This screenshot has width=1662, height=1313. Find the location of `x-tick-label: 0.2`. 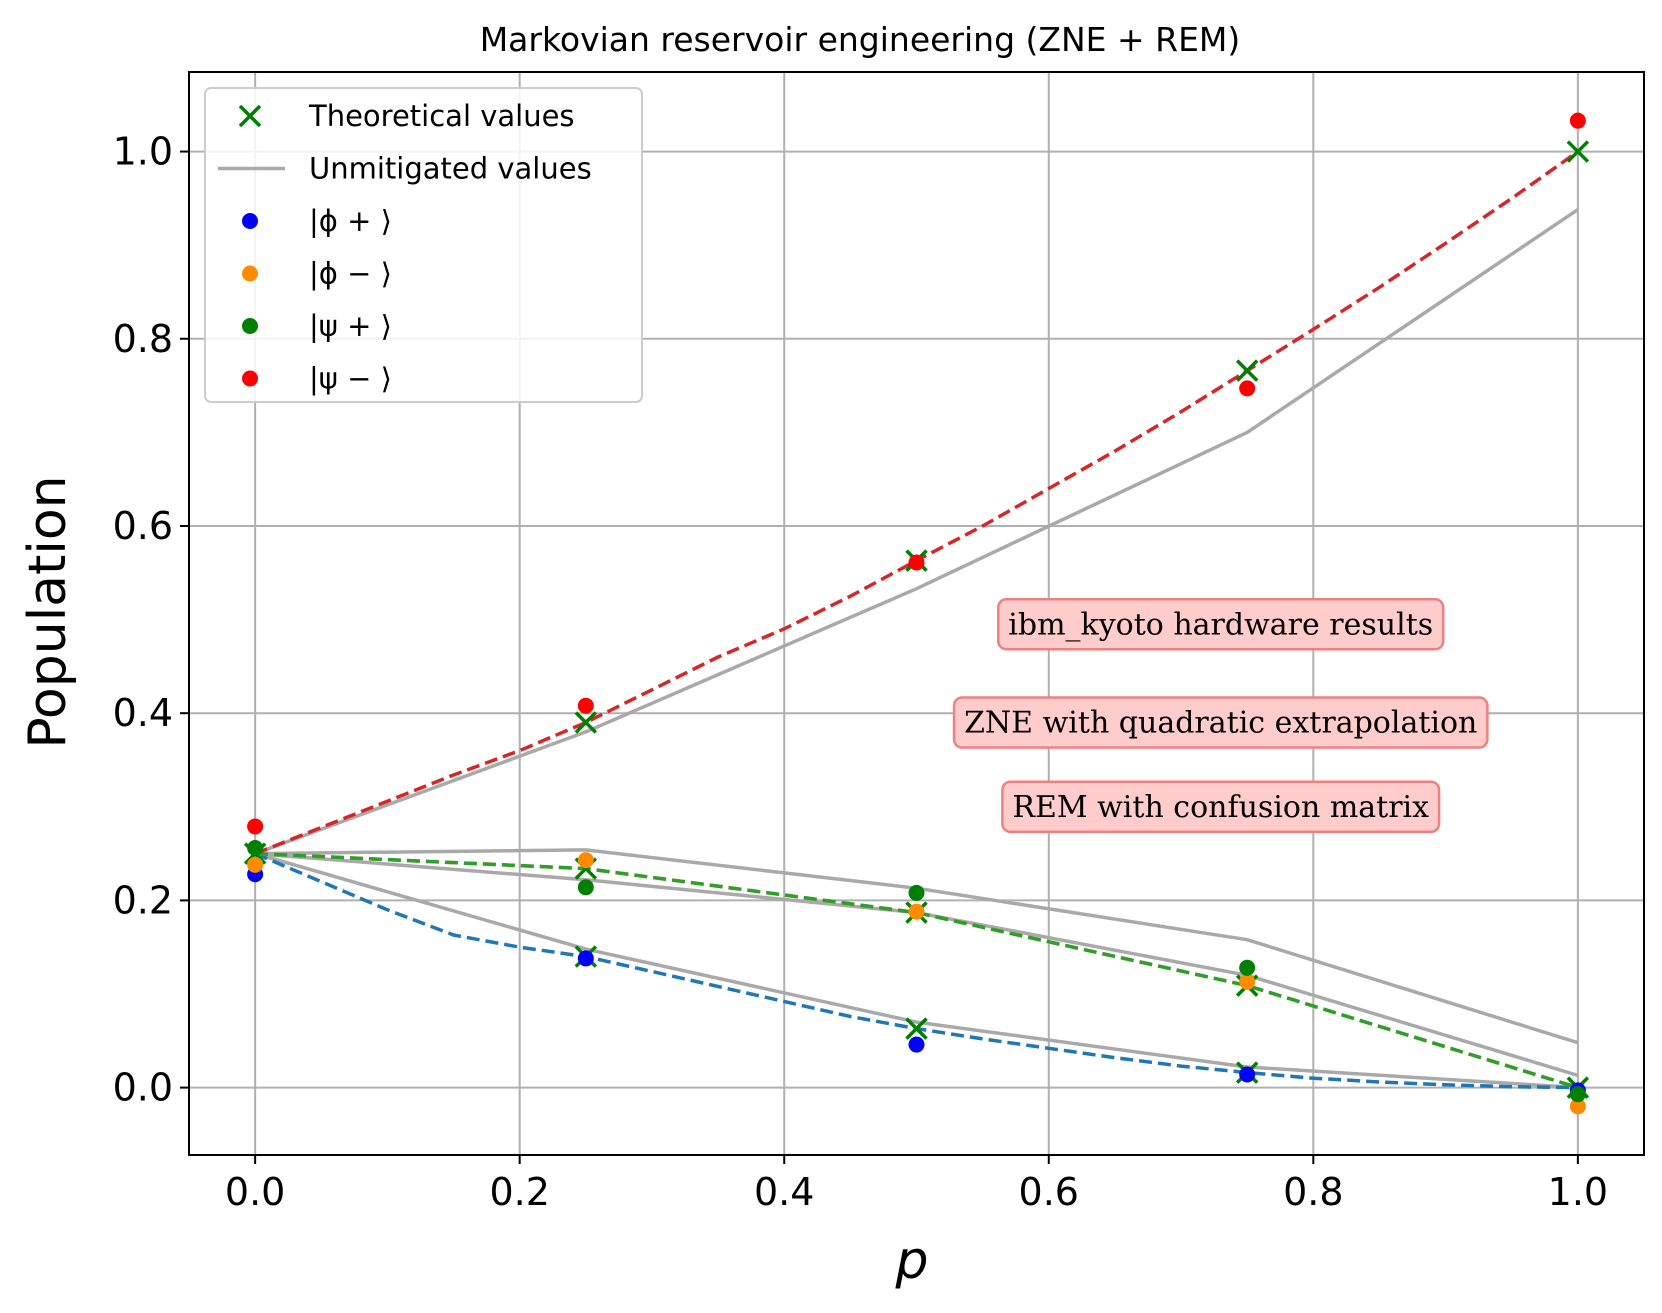

x-tick-label: 0.2 is located at coordinates (519, 1192).